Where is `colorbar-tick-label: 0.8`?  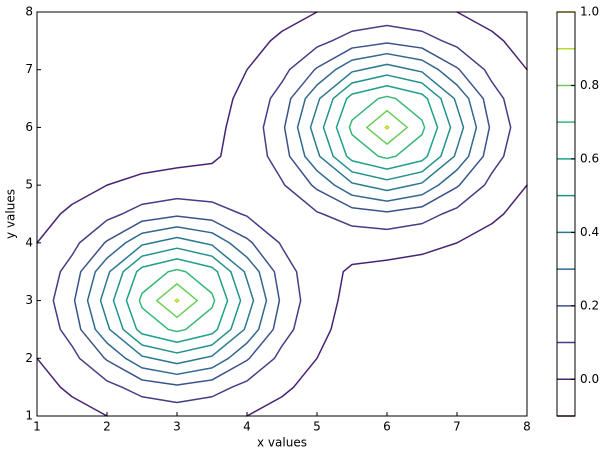
colorbar-tick-label: 0.8 is located at coordinates (589, 85).